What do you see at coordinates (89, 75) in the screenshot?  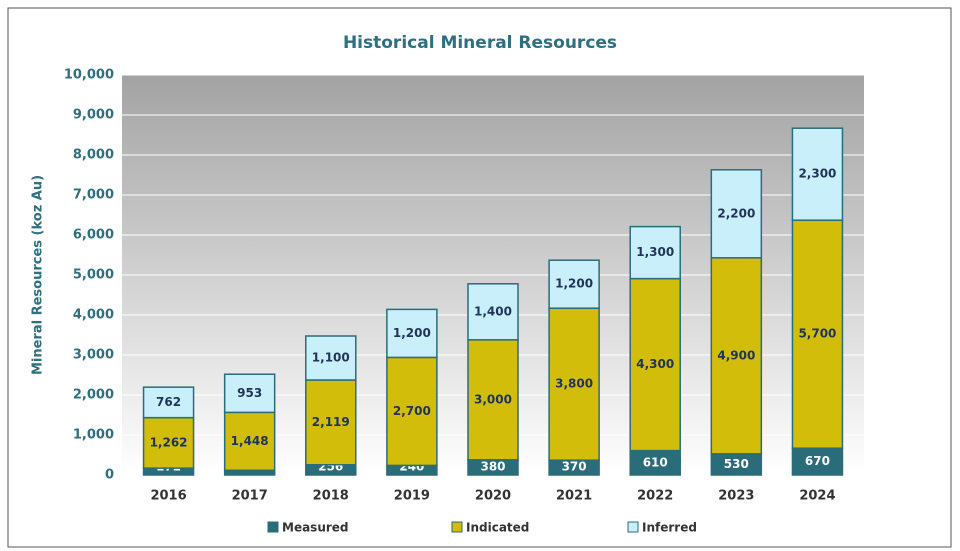 I see `y-tick-label: 10,000` at bounding box center [89, 75].